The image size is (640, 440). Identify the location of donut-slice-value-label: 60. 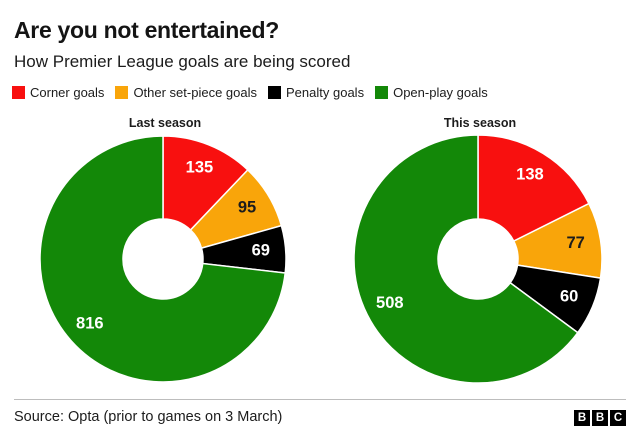
(569, 296).